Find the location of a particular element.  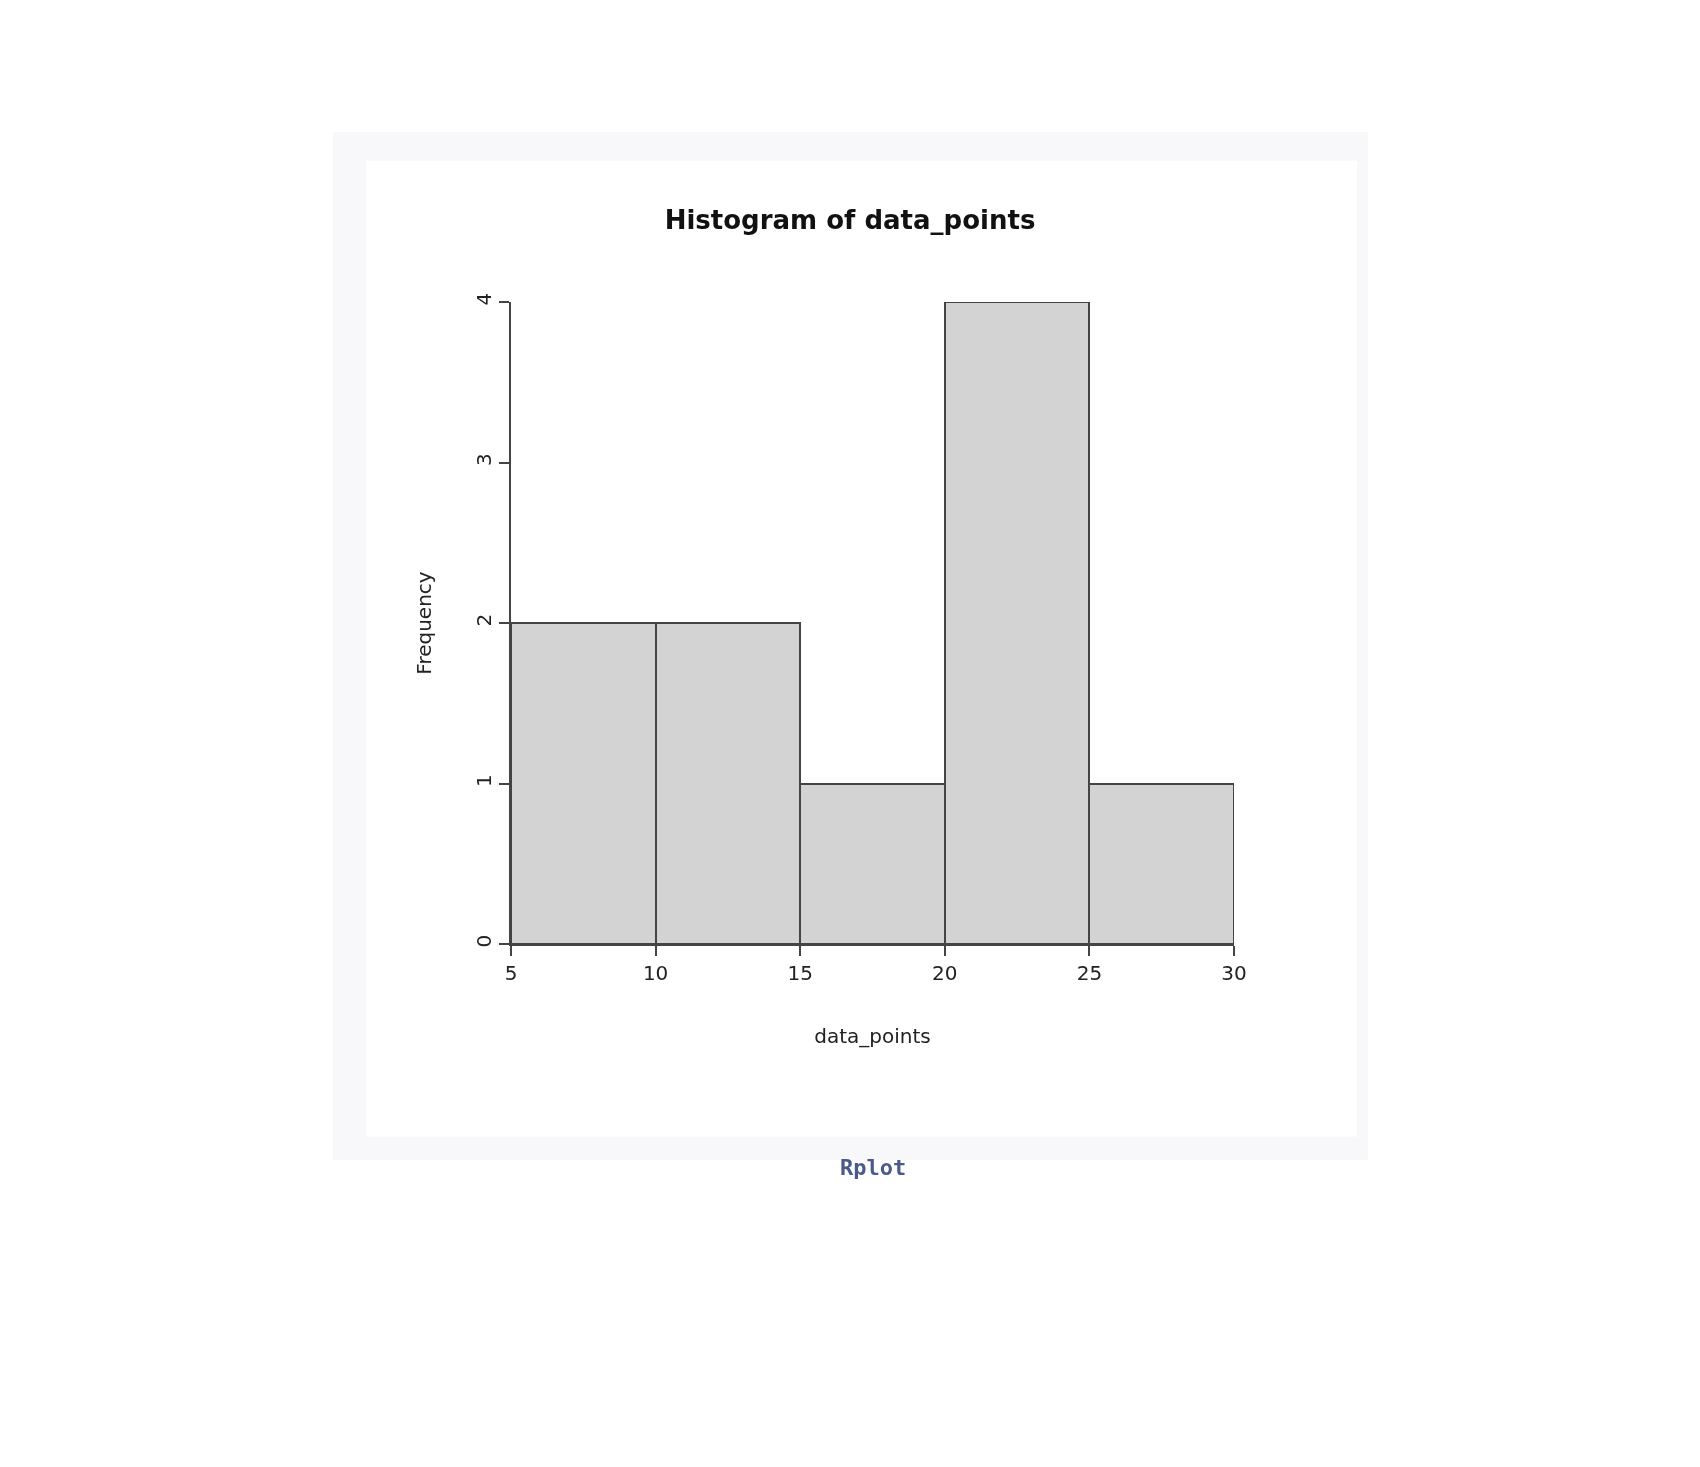

x-tick-label: 20 is located at coordinates (945, 973).